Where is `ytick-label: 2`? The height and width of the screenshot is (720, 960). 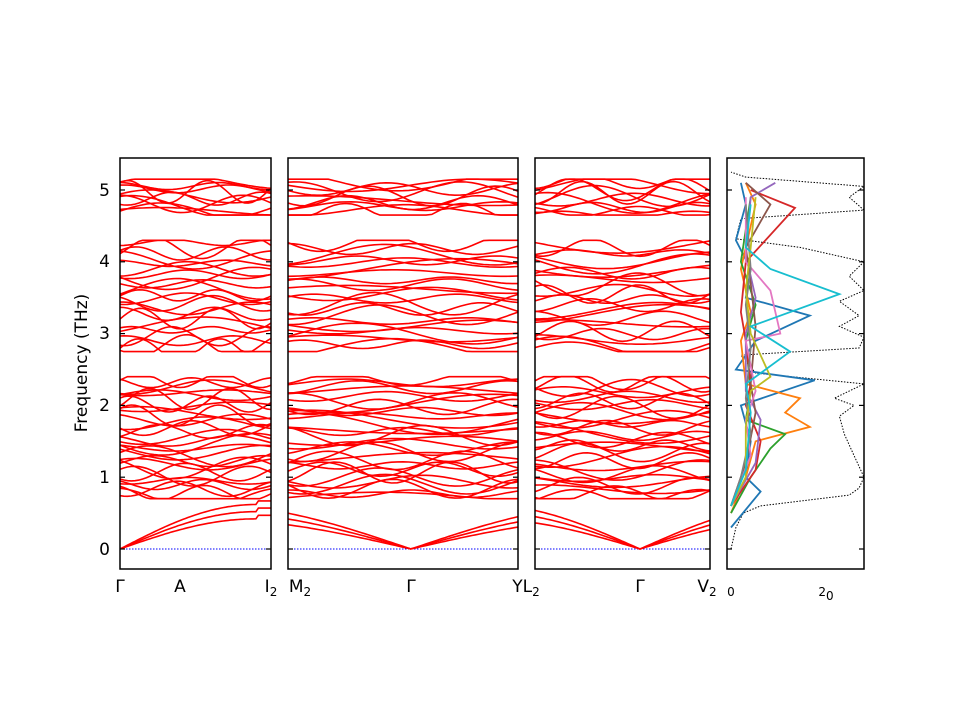
ytick-label: 2 is located at coordinates (104, 406).